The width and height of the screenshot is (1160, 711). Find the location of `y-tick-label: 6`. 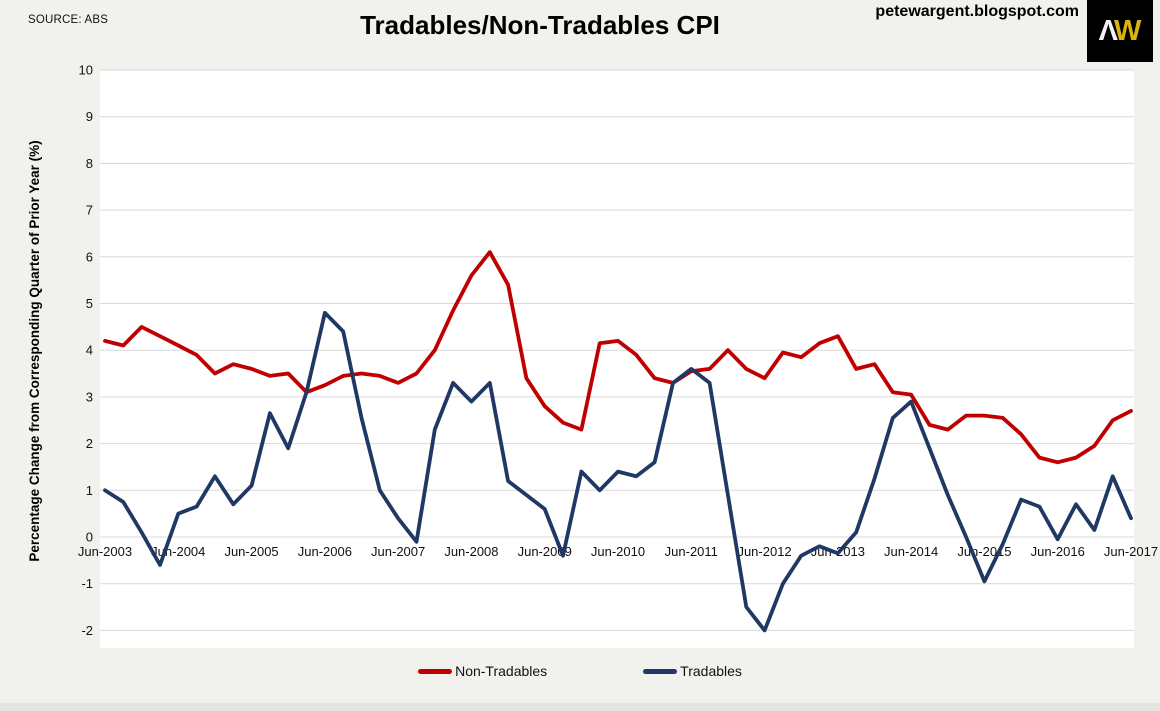

y-tick-label: 6 is located at coordinates (89, 256).